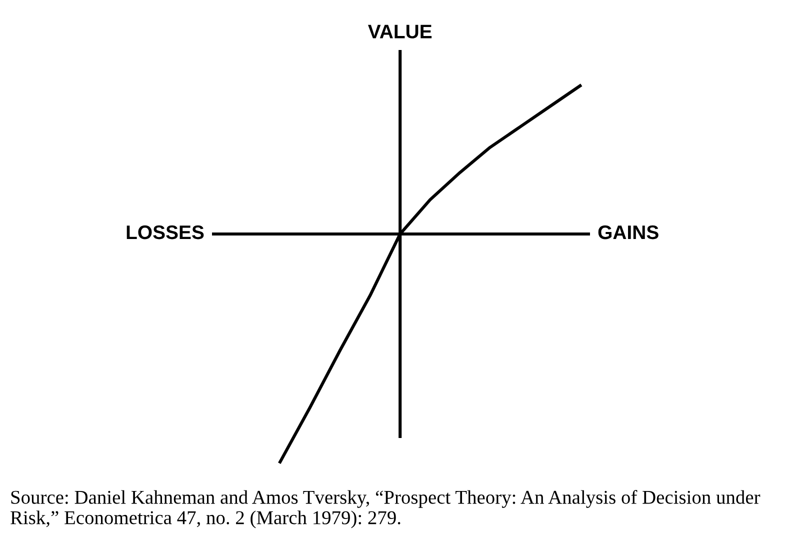 Image resolution: width=810 pixels, height=550 pixels. What do you see at coordinates (400, 31) in the screenshot?
I see `y-axis-title: VALUE` at bounding box center [400, 31].